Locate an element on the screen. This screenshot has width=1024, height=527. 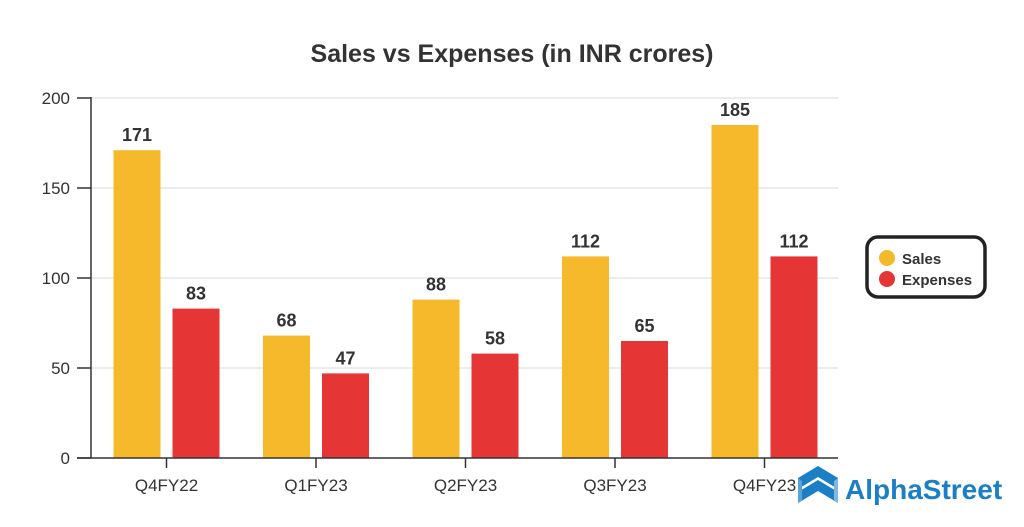
bar-sales-Q1FY23 is located at coordinates (286, 396).